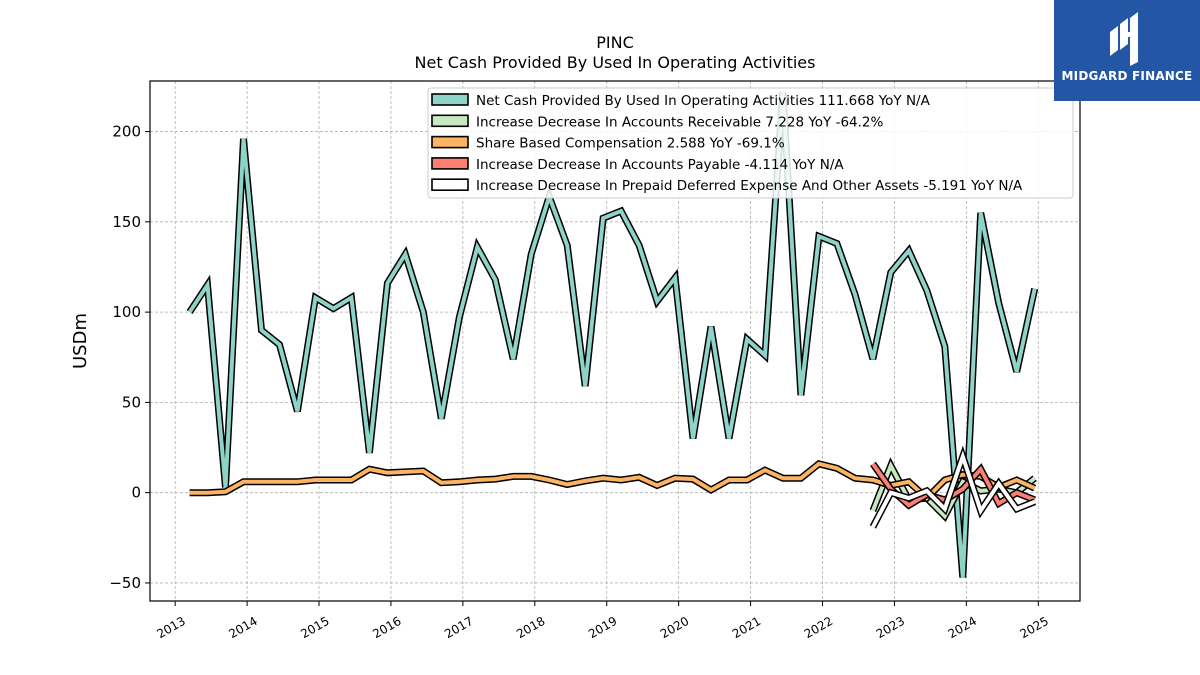 The width and height of the screenshot is (1200, 675). What do you see at coordinates (602, 627) in the screenshot?
I see `x-tick-label: 2019` at bounding box center [602, 627].